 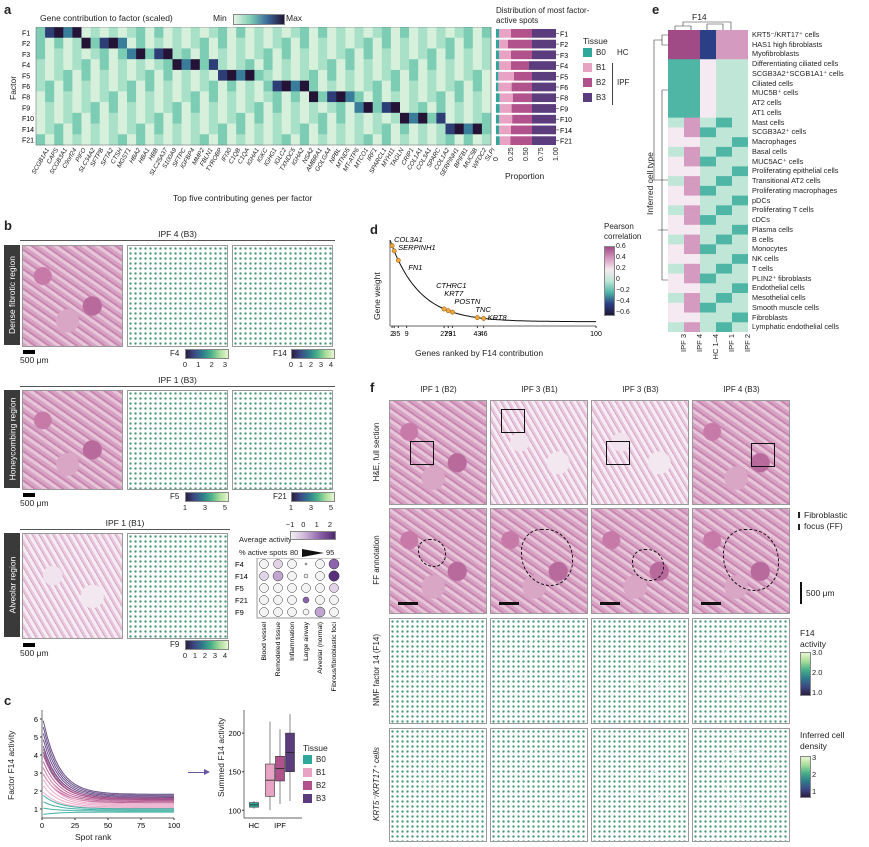 I want to click on pearson-tick: −0.2, so click(x=623, y=290).